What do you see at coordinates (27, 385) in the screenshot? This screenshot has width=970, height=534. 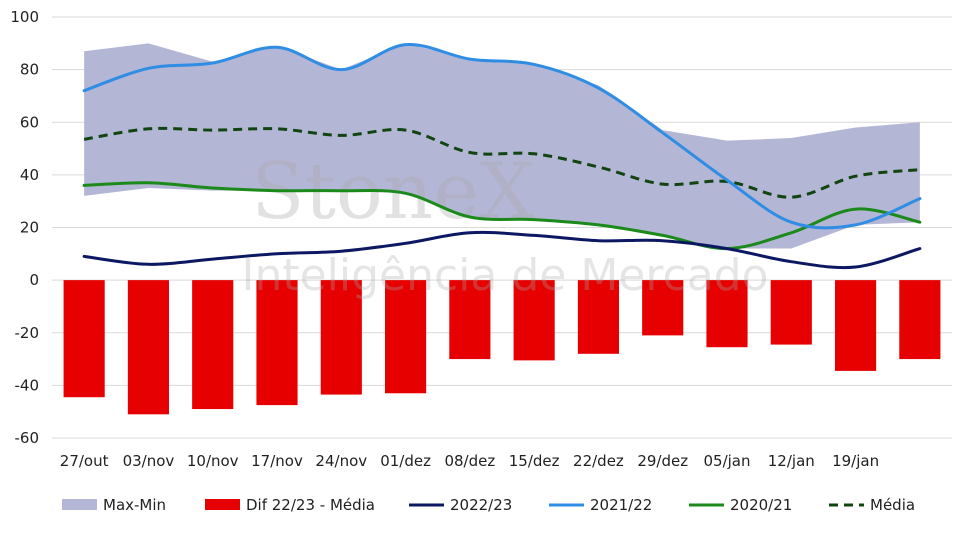 I see `y-tick-label: -40` at bounding box center [27, 385].